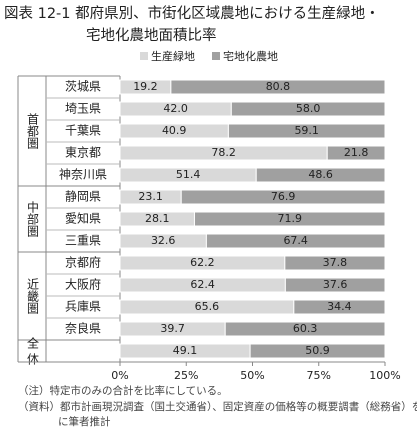 The image size is (417, 438). Describe the element at coordinates (172, 328) in the screenshot. I see `value-label: 39.7` at that location.